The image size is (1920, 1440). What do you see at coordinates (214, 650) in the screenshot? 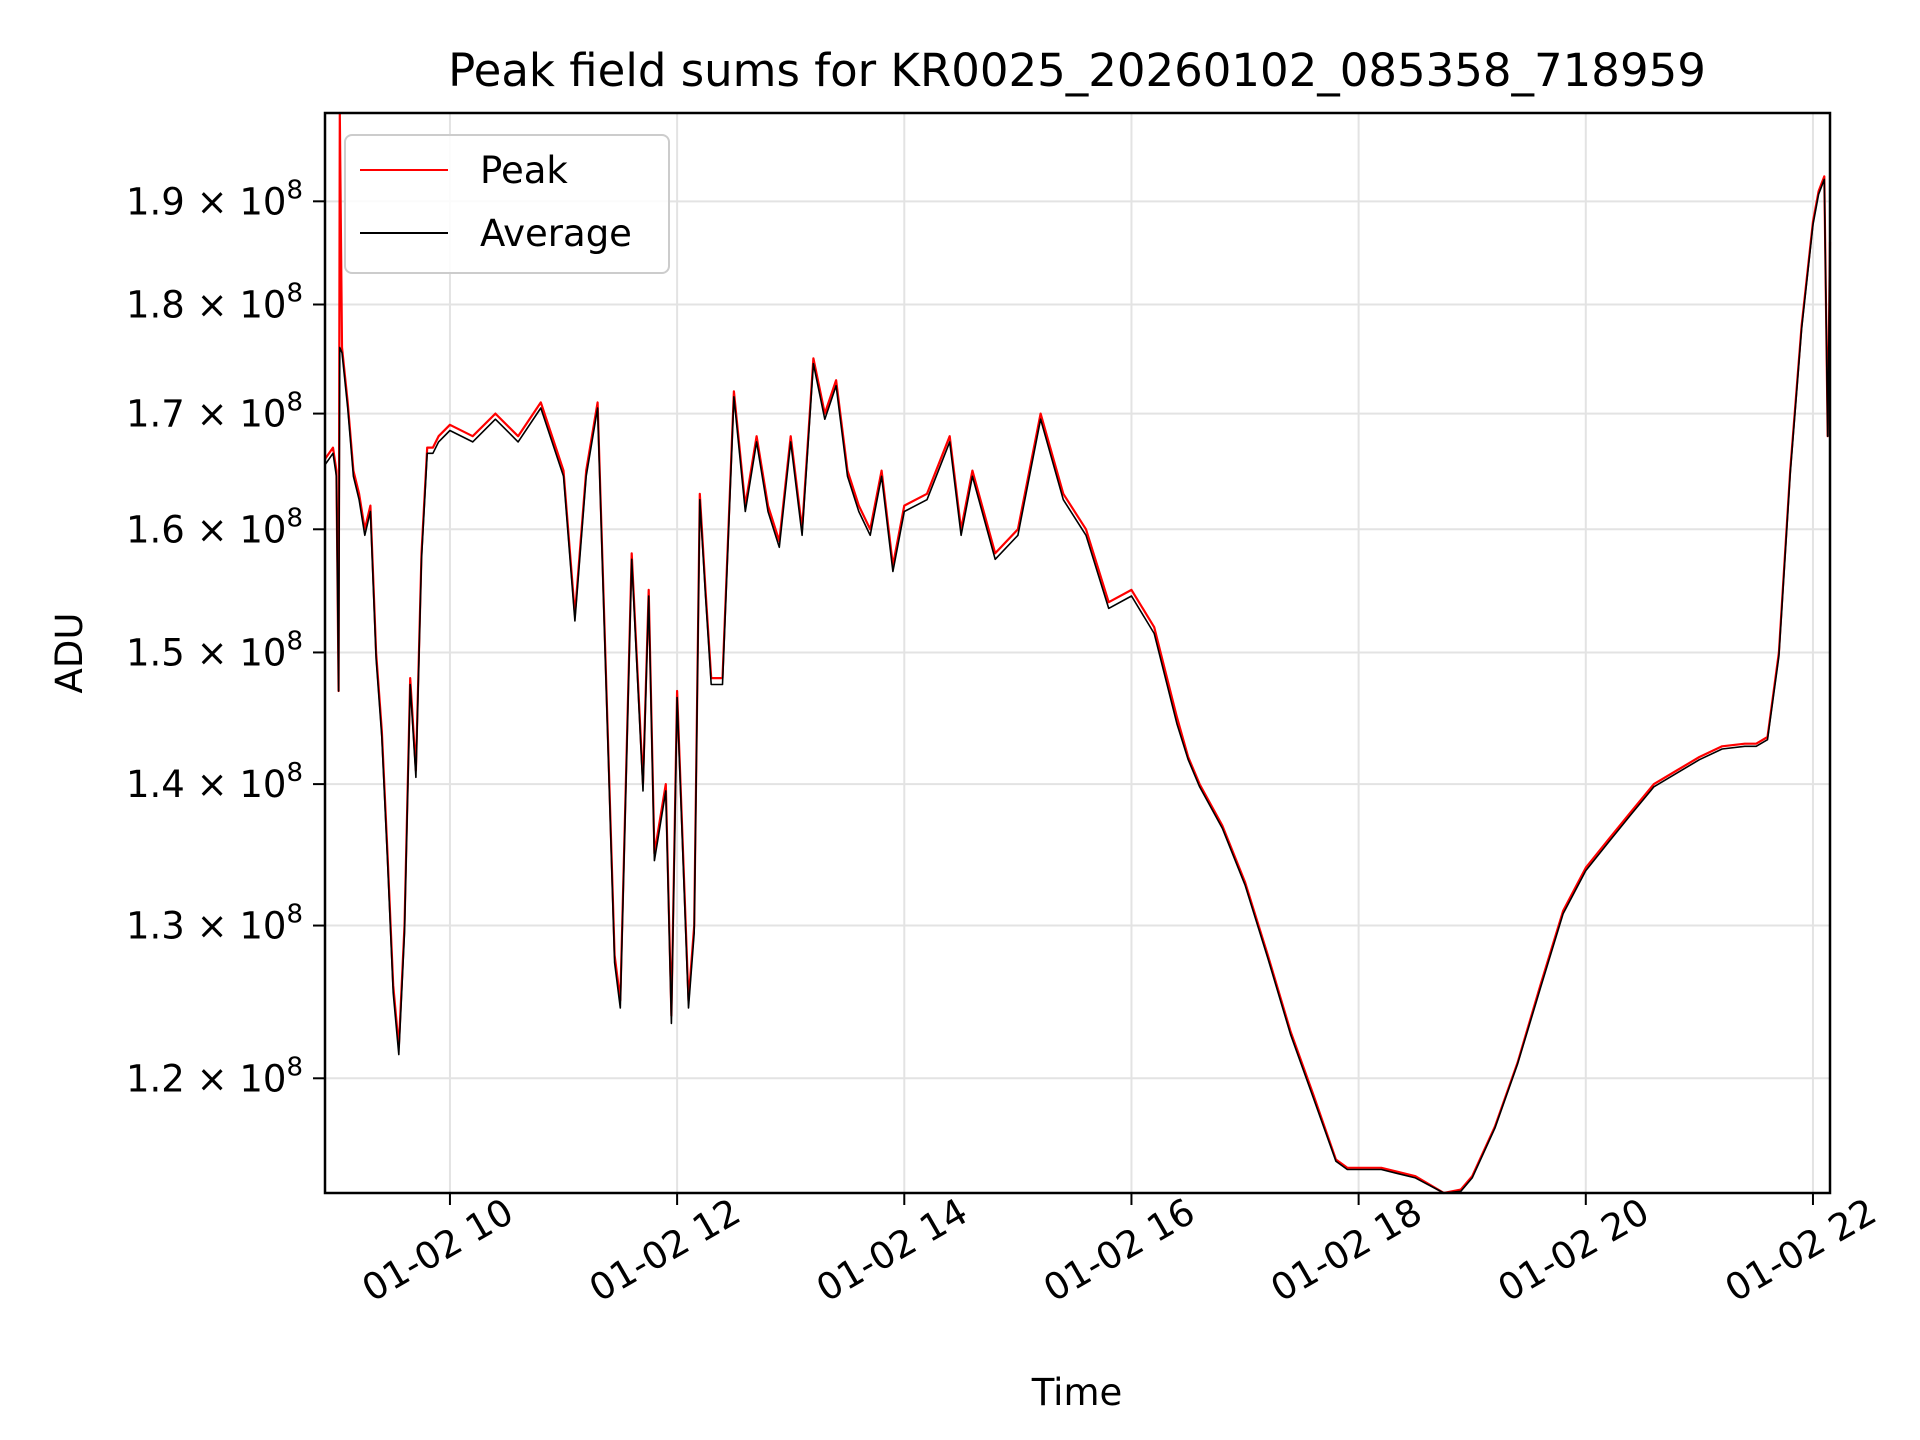
I see `y-tick-label: 1.5 × 108` at bounding box center [214, 650].